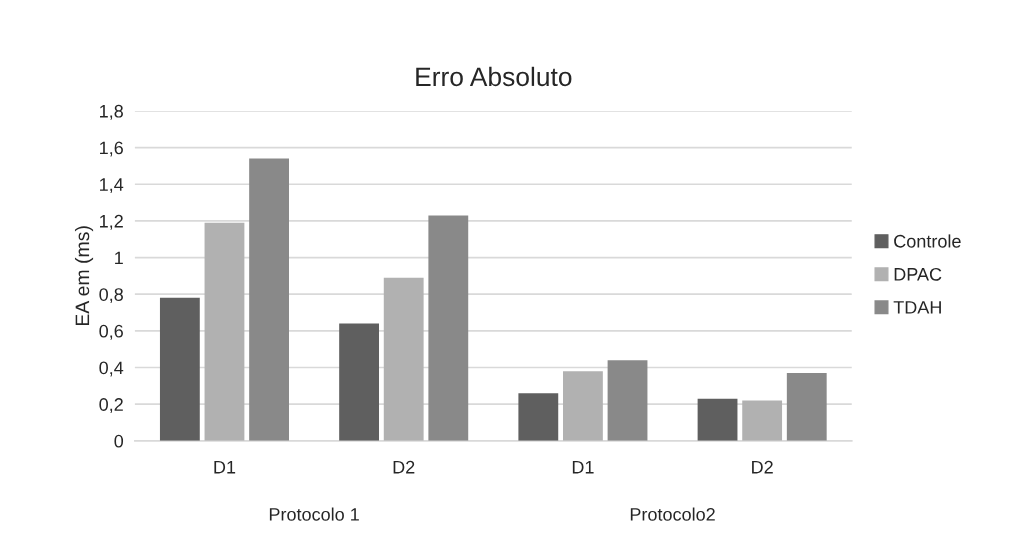  Describe the element at coordinates (314, 514) in the screenshot. I see `text: Protocolo 1` at that location.